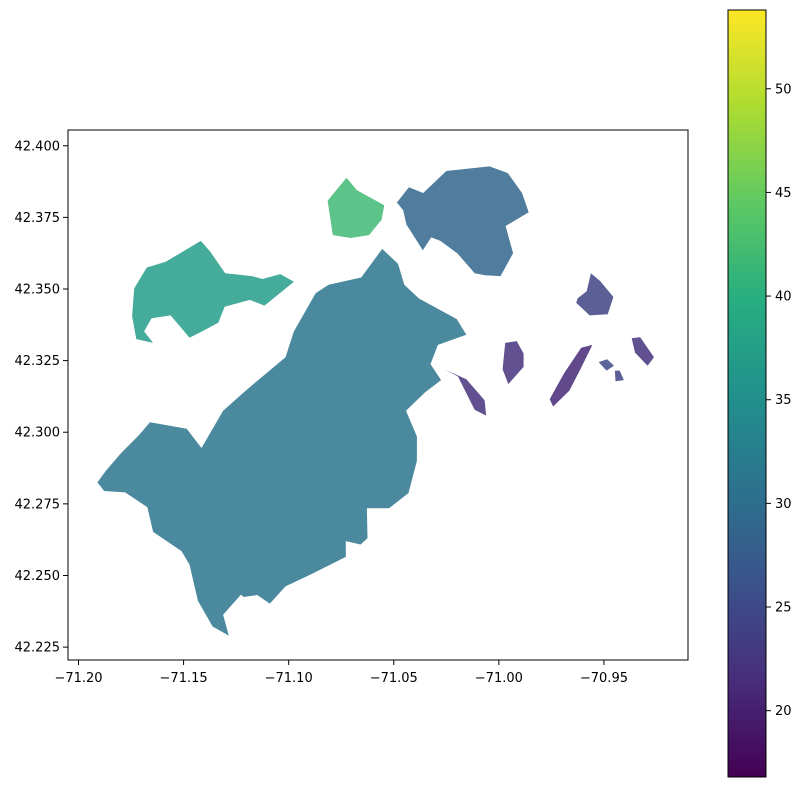 The height and width of the screenshot is (790, 803). I want to click on y-tick-label: 42.400, so click(38, 146).